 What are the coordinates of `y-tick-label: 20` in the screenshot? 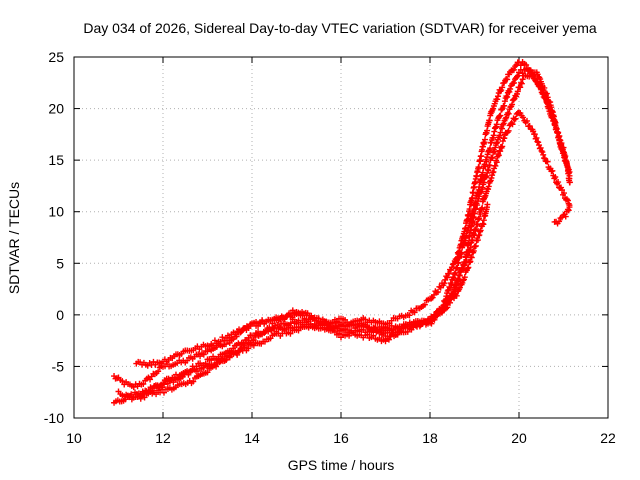 It's located at (56, 109).